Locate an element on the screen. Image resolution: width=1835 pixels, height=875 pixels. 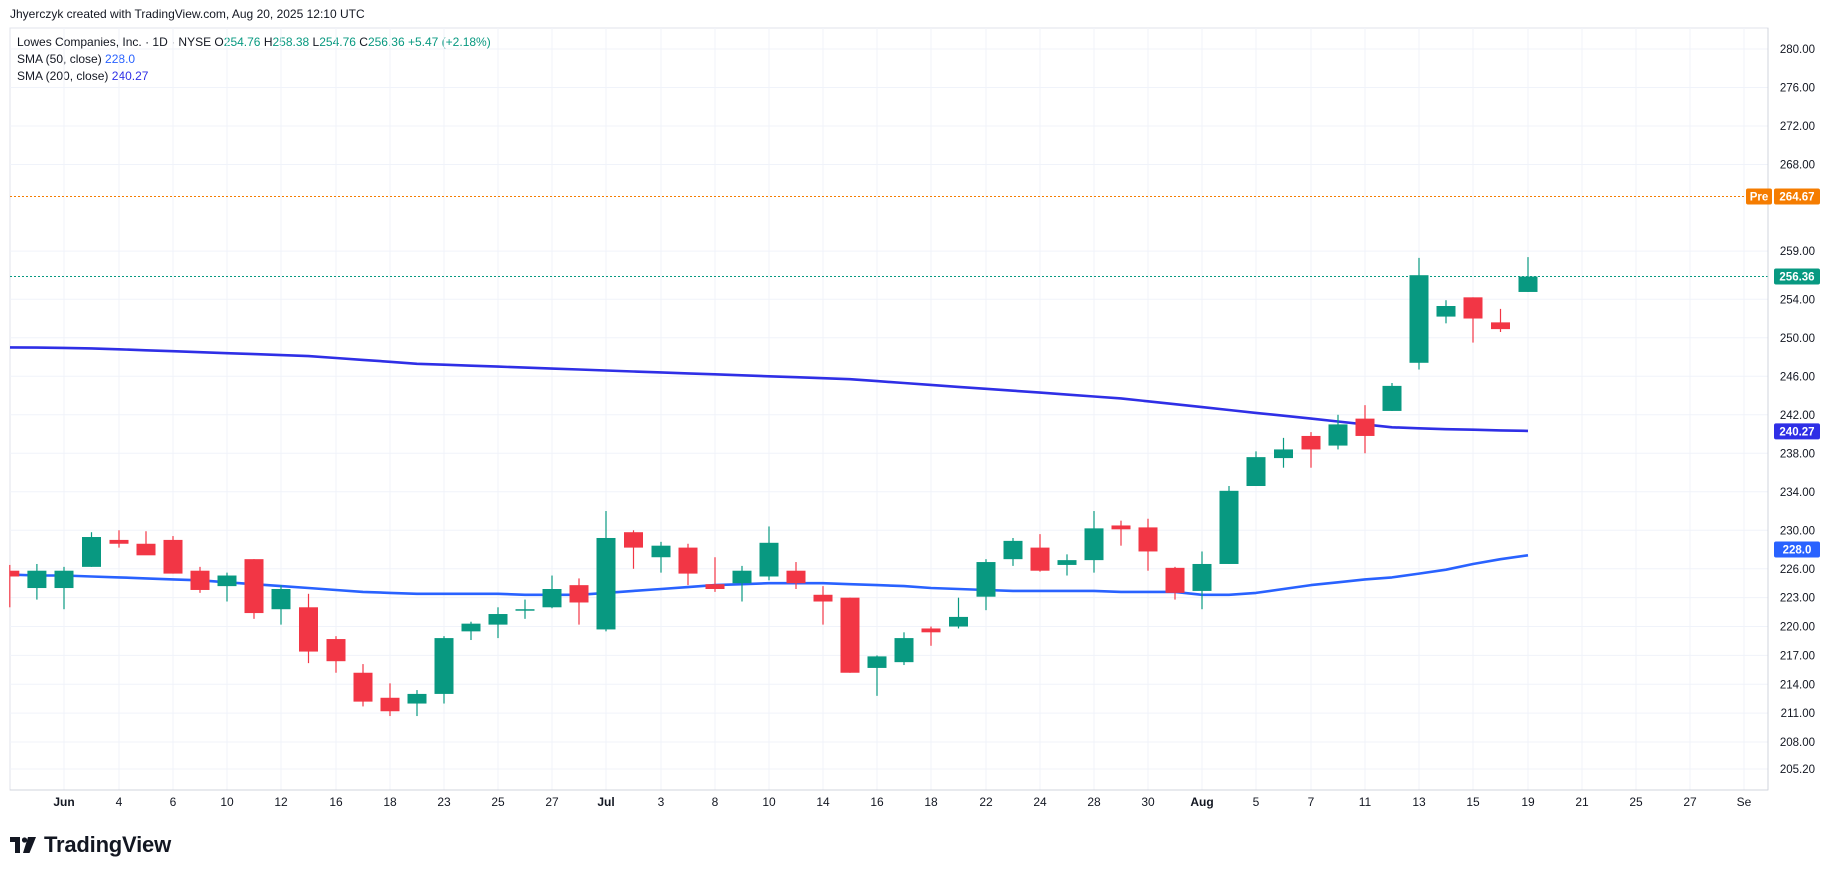
time-tick-label: 15 is located at coordinates (1473, 802).